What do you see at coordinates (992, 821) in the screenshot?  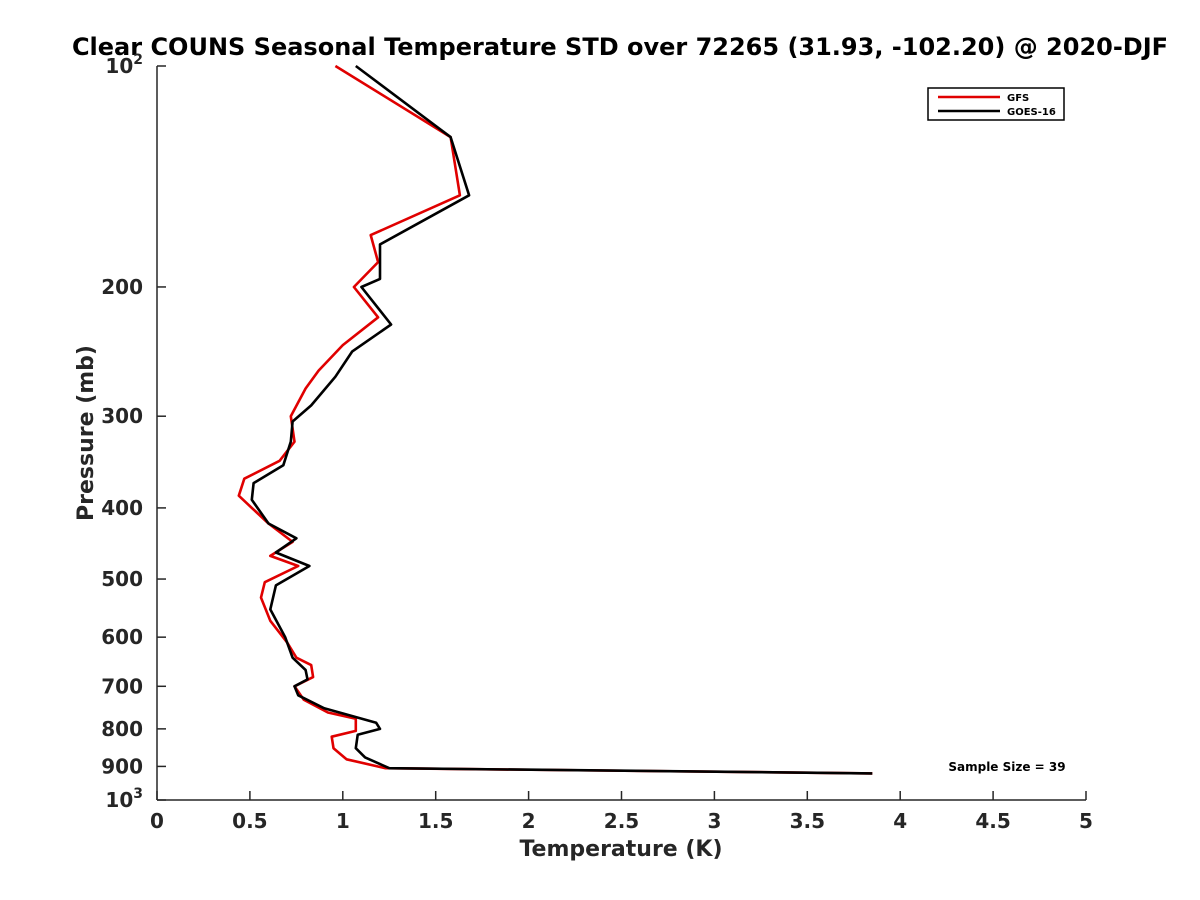 I see `x-tick-label: 4.5` at bounding box center [992, 821].